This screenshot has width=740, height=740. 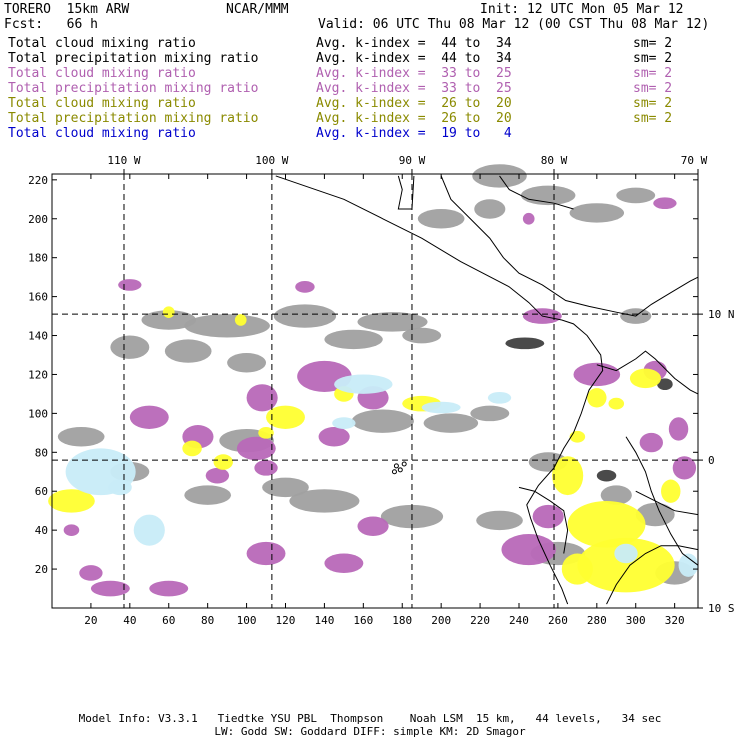 I want to click on lon-label: 110 W, so click(x=123, y=160).